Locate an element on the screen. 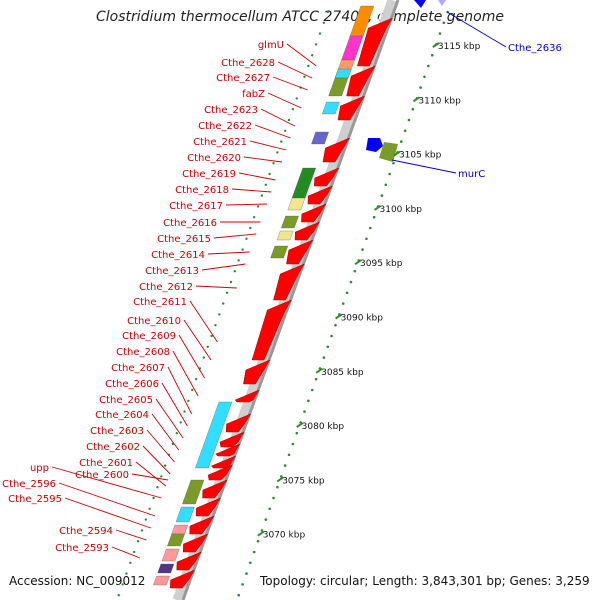  gene-label: Cthe_2619 is located at coordinates (209, 174).